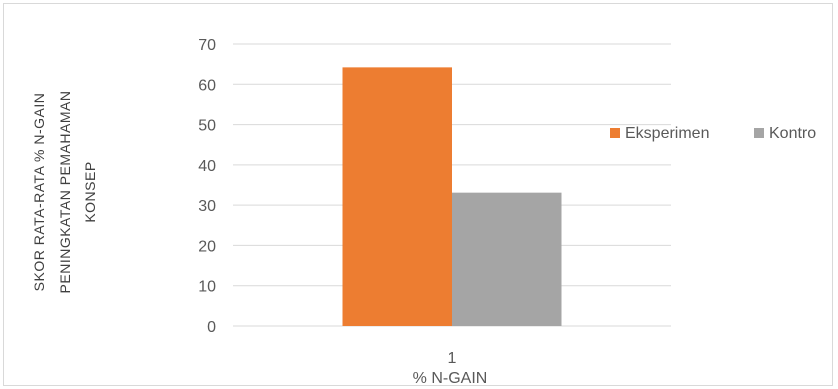  Describe the element at coordinates (207, 85) in the screenshot. I see `y-tick-label: 60` at that location.